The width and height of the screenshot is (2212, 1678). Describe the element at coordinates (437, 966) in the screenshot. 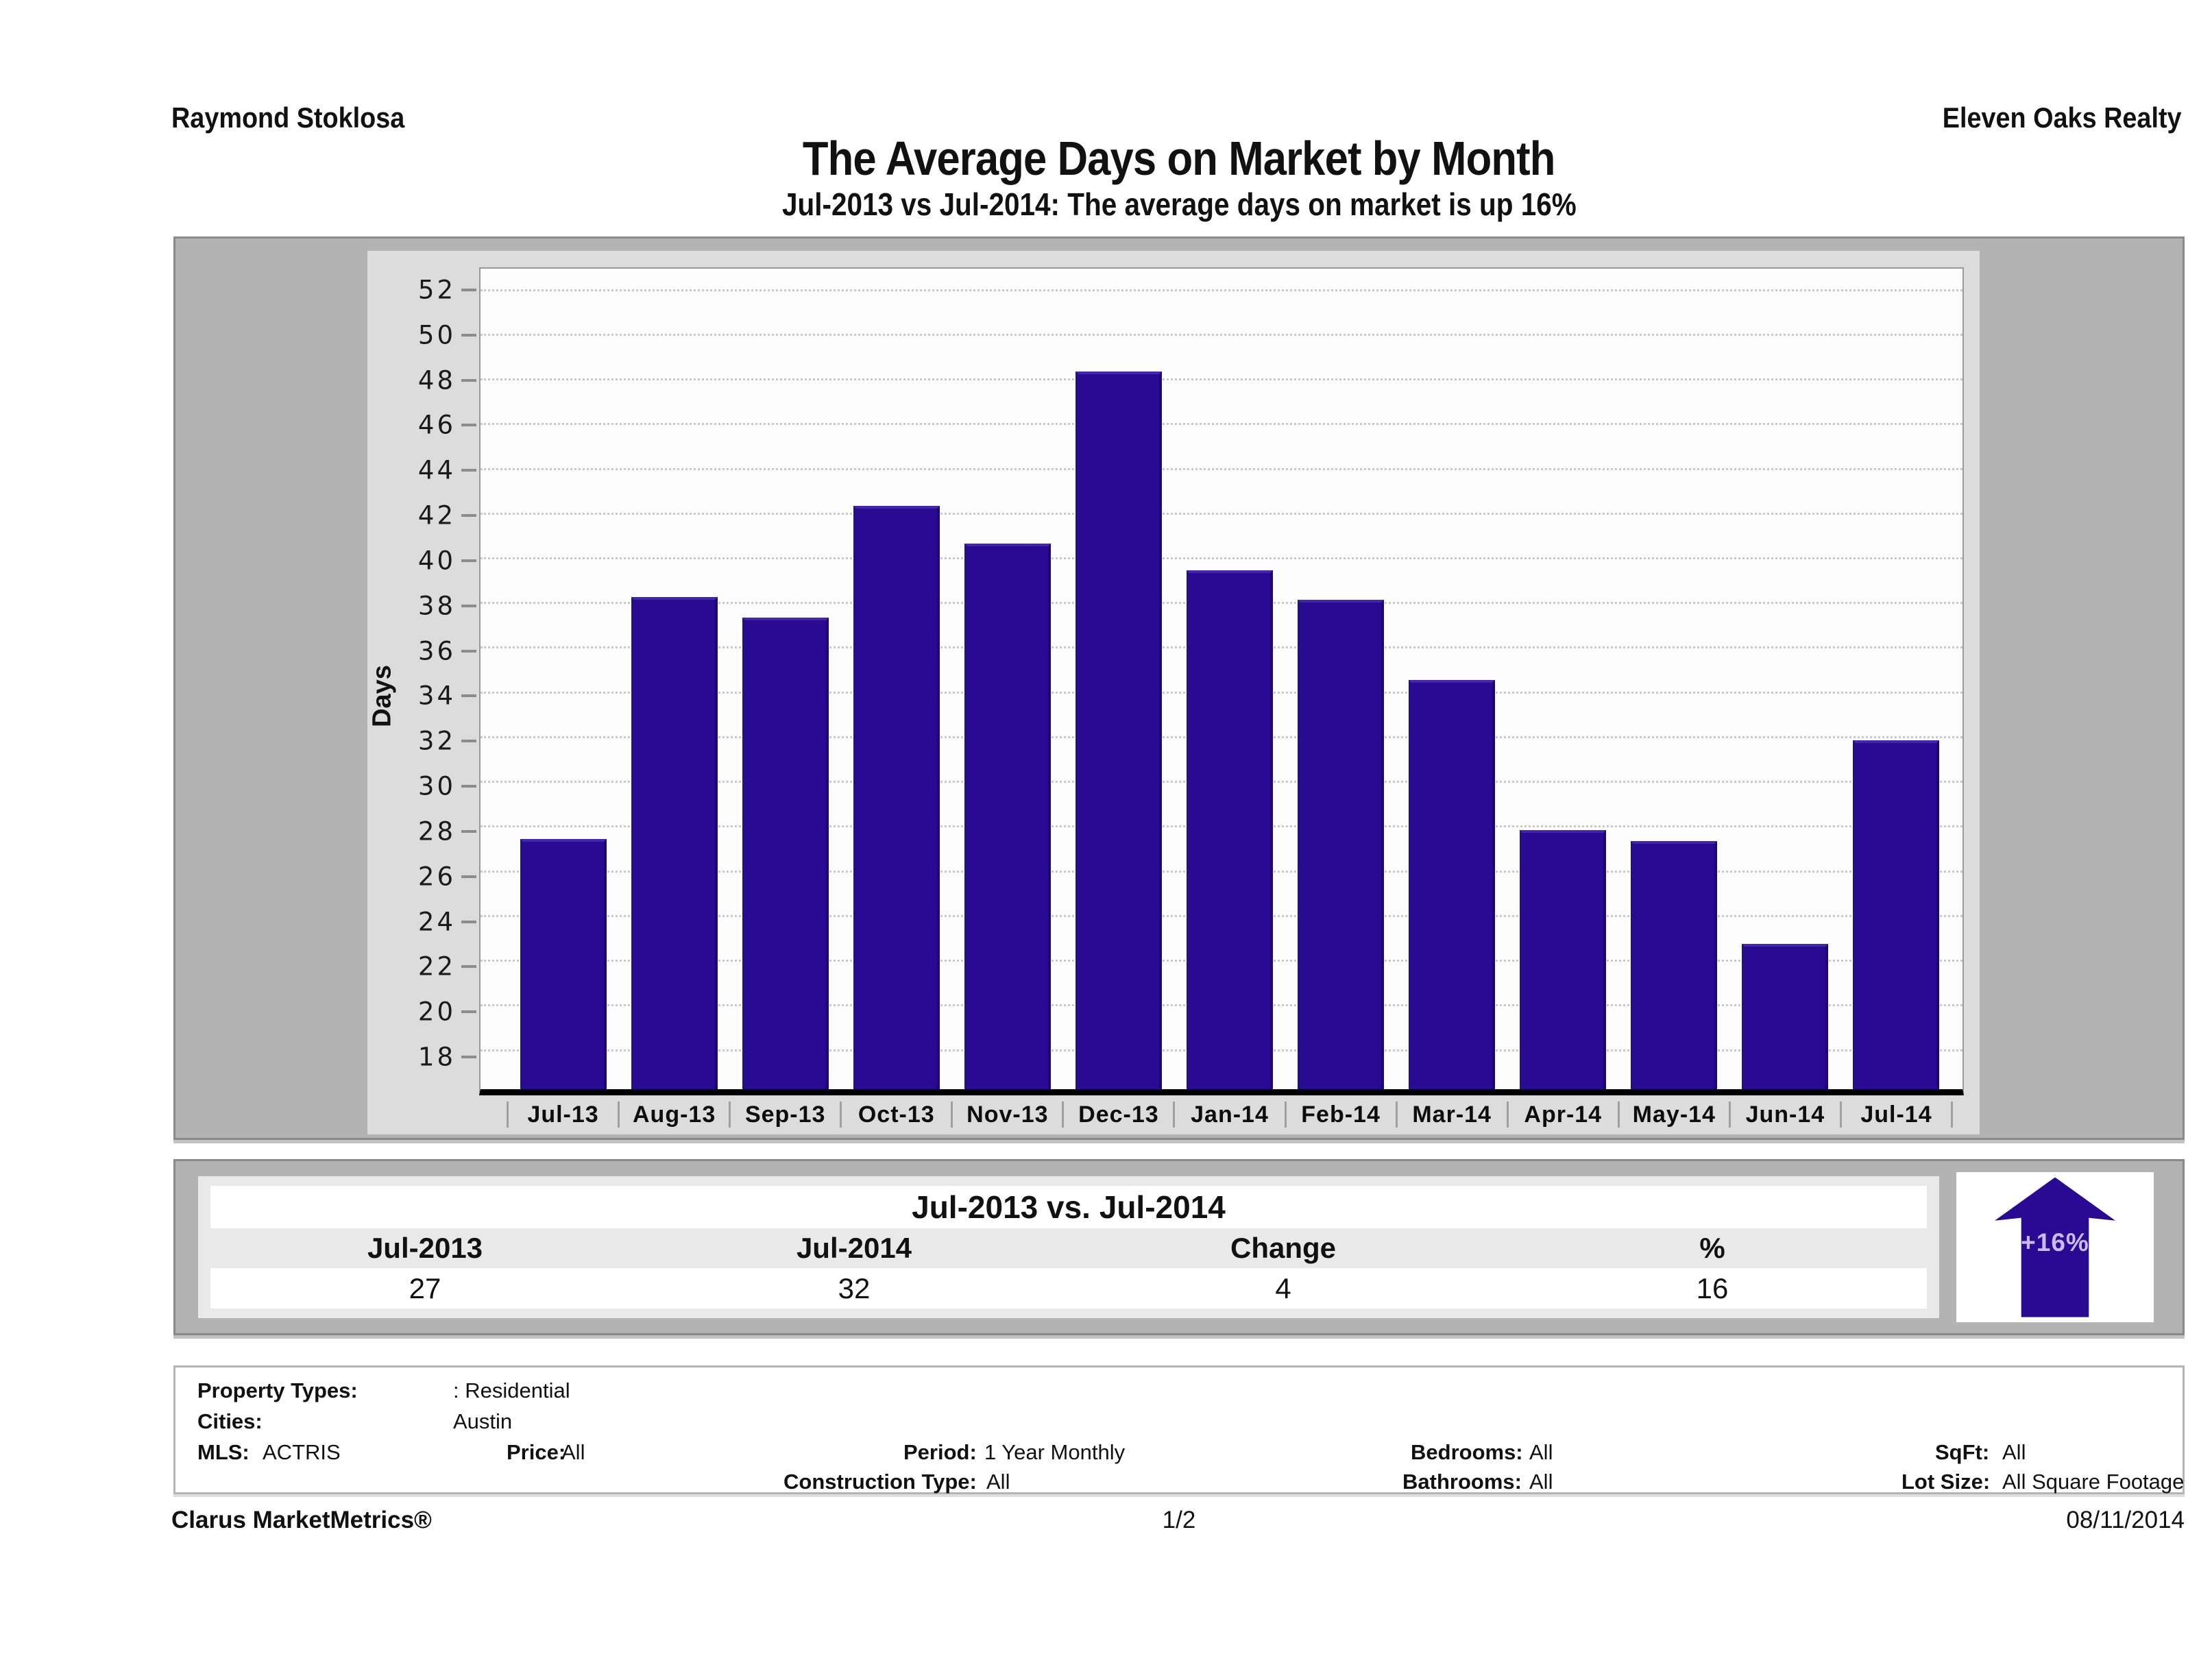

I see `y-tick-label: 22` at that location.